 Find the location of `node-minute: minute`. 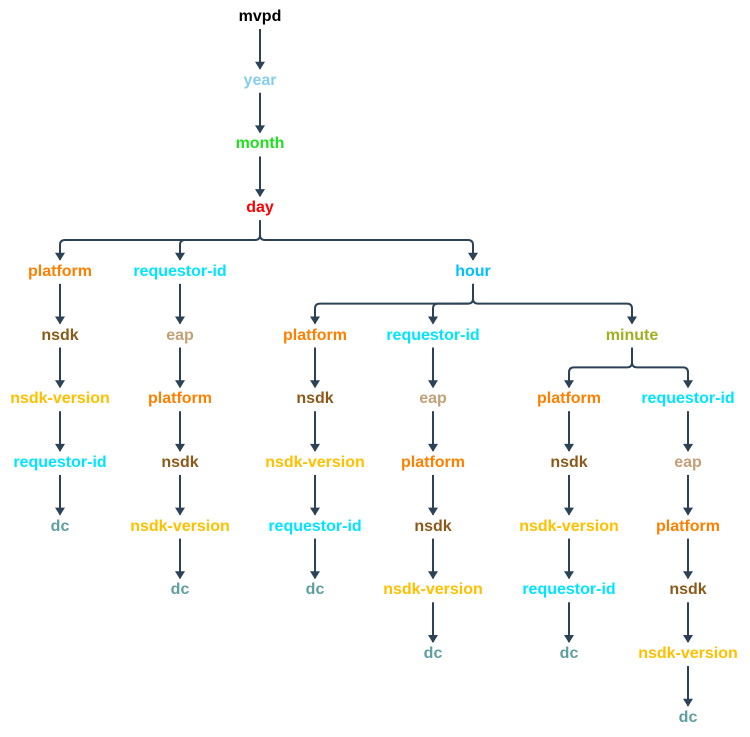

node-minute: minute is located at coordinates (632, 335).